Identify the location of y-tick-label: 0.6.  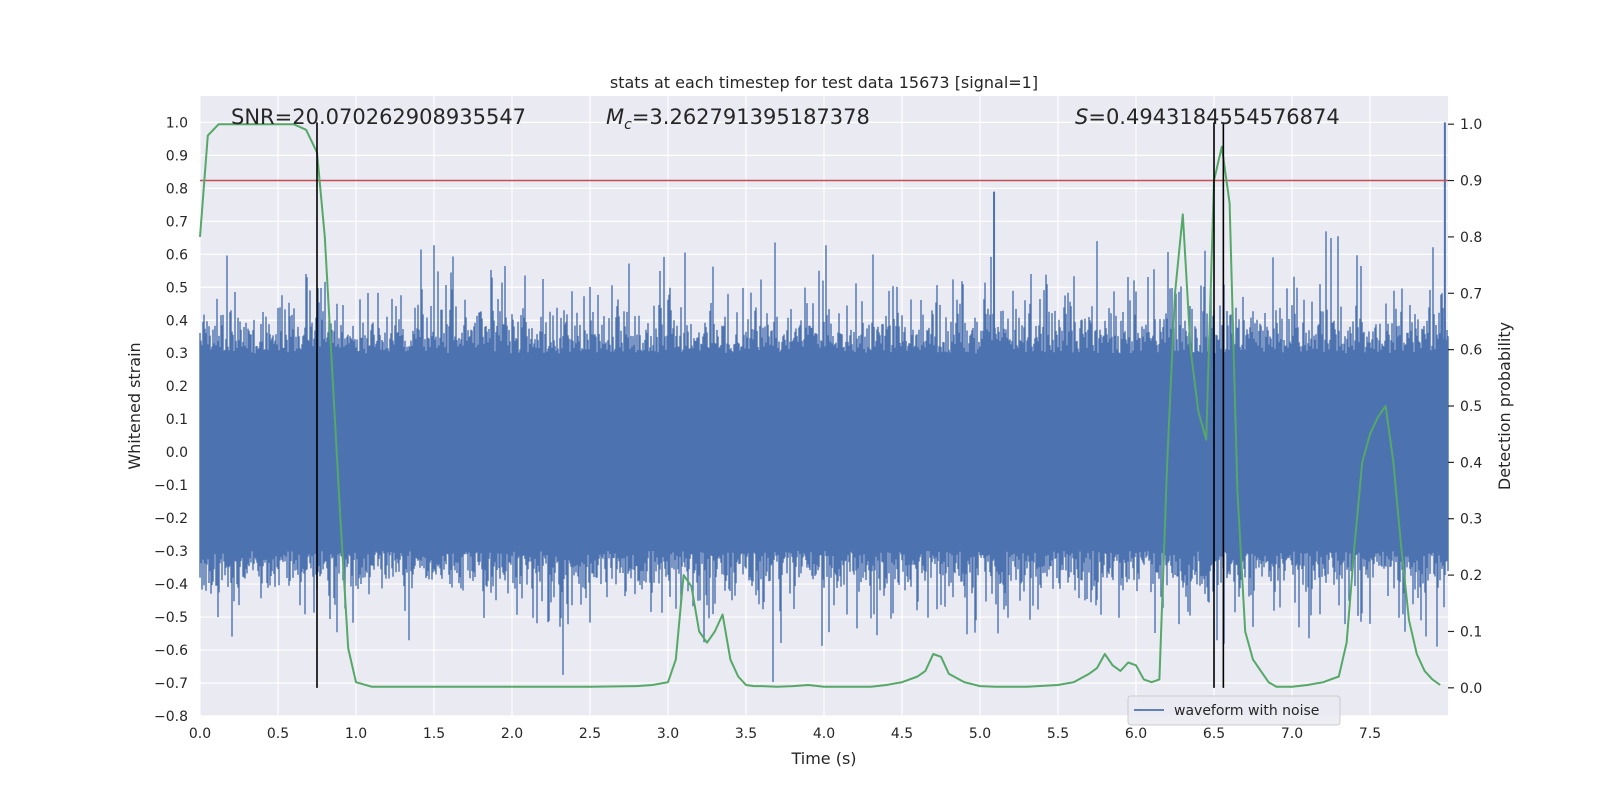
(177, 255).